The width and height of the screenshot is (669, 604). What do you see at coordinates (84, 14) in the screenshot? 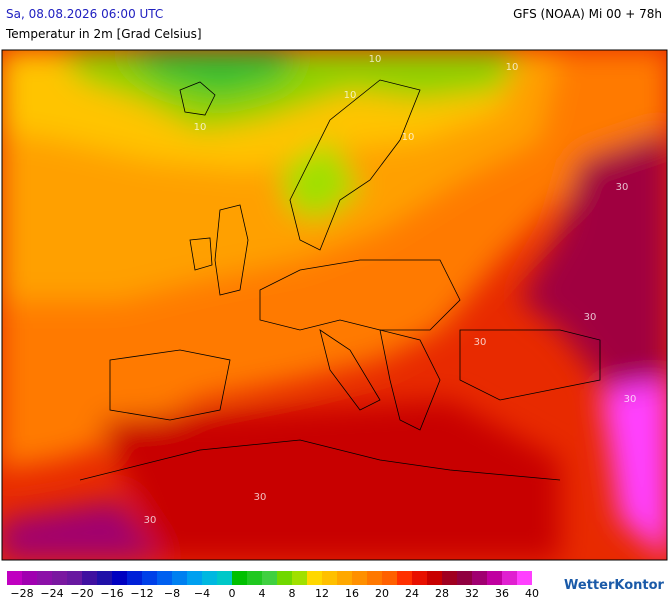
I see `header-date: Sa, 08.08.2026 06:00 UTC` at bounding box center [84, 14].